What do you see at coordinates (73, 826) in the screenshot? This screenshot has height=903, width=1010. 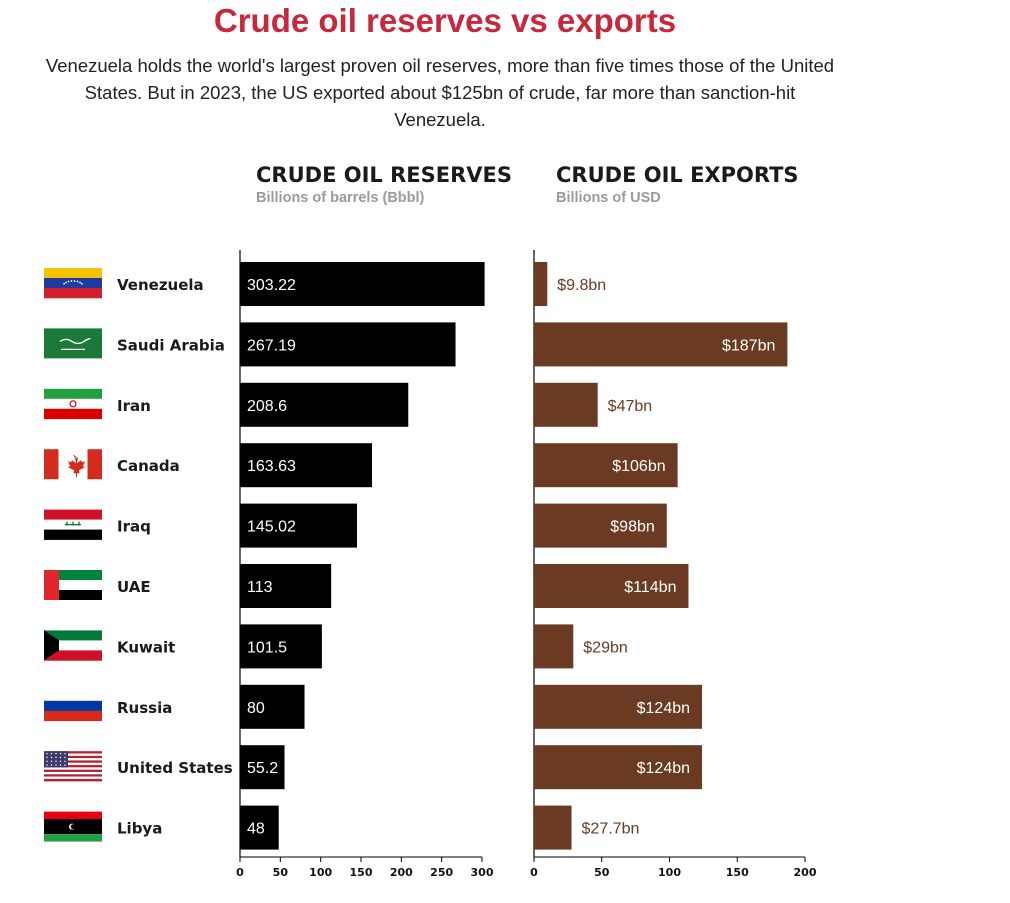 I see `libya-flag-icon` at bounding box center [73, 826].